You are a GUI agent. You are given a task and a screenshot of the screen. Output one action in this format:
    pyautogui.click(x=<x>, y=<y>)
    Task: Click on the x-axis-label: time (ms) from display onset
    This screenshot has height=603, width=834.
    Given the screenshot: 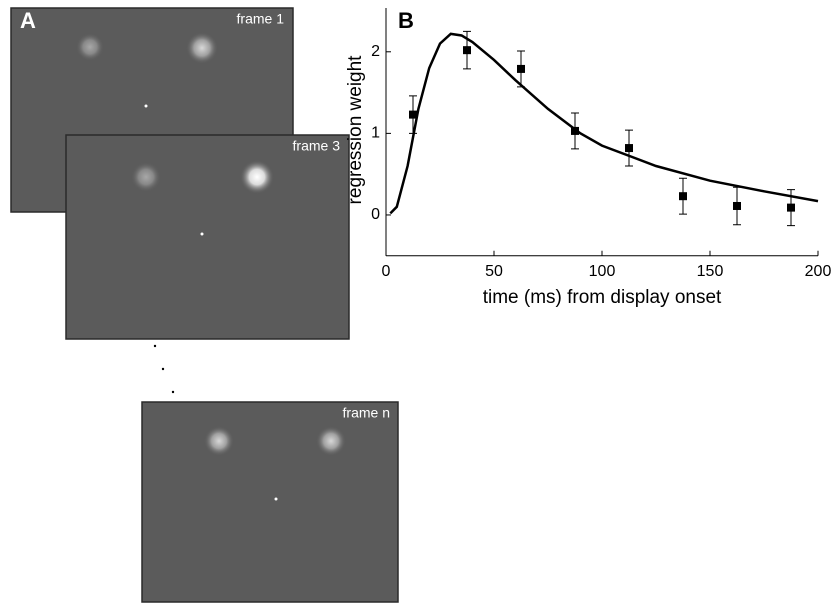 What is the action you would take?
    pyautogui.click(x=602, y=297)
    